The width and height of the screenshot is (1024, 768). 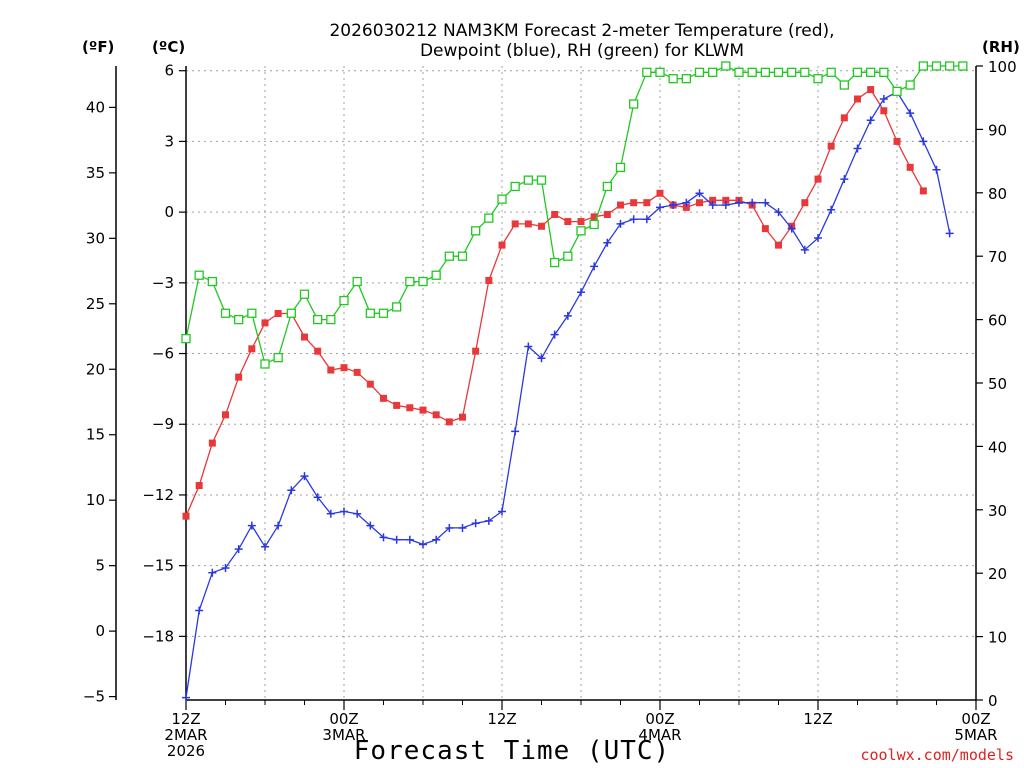 I want to click on fahrenheit-tick-label: 0, so click(x=100, y=631).